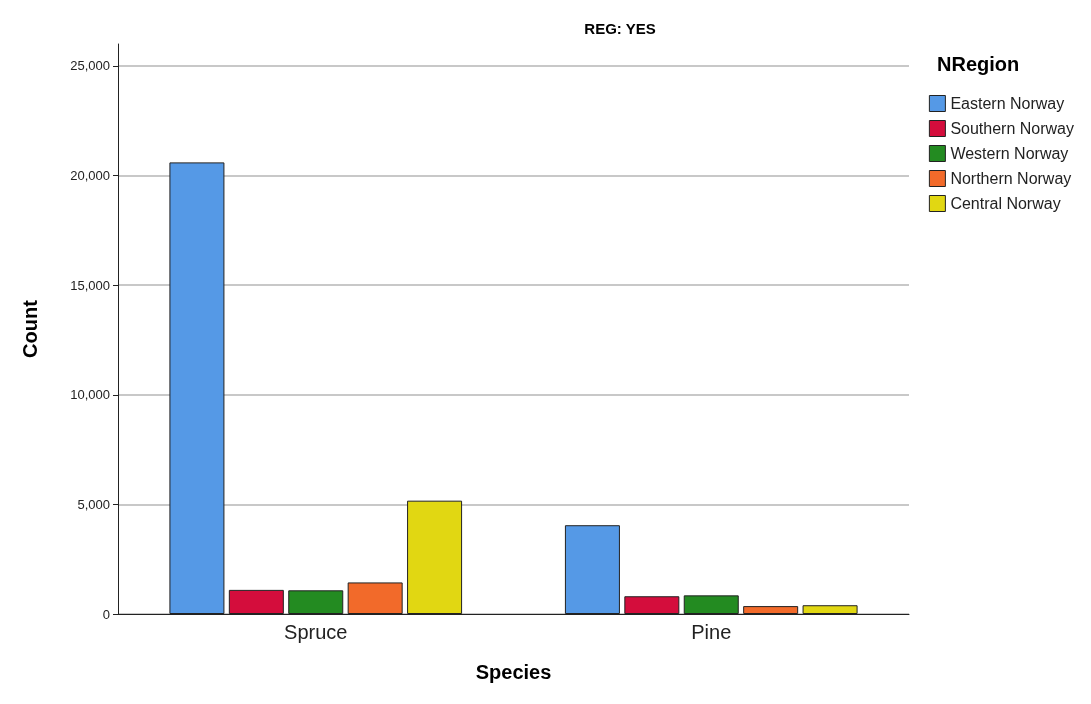 This screenshot has height=704, width=1091. What do you see at coordinates (1011, 178) in the screenshot?
I see `legend-label: Northern Norway` at bounding box center [1011, 178].